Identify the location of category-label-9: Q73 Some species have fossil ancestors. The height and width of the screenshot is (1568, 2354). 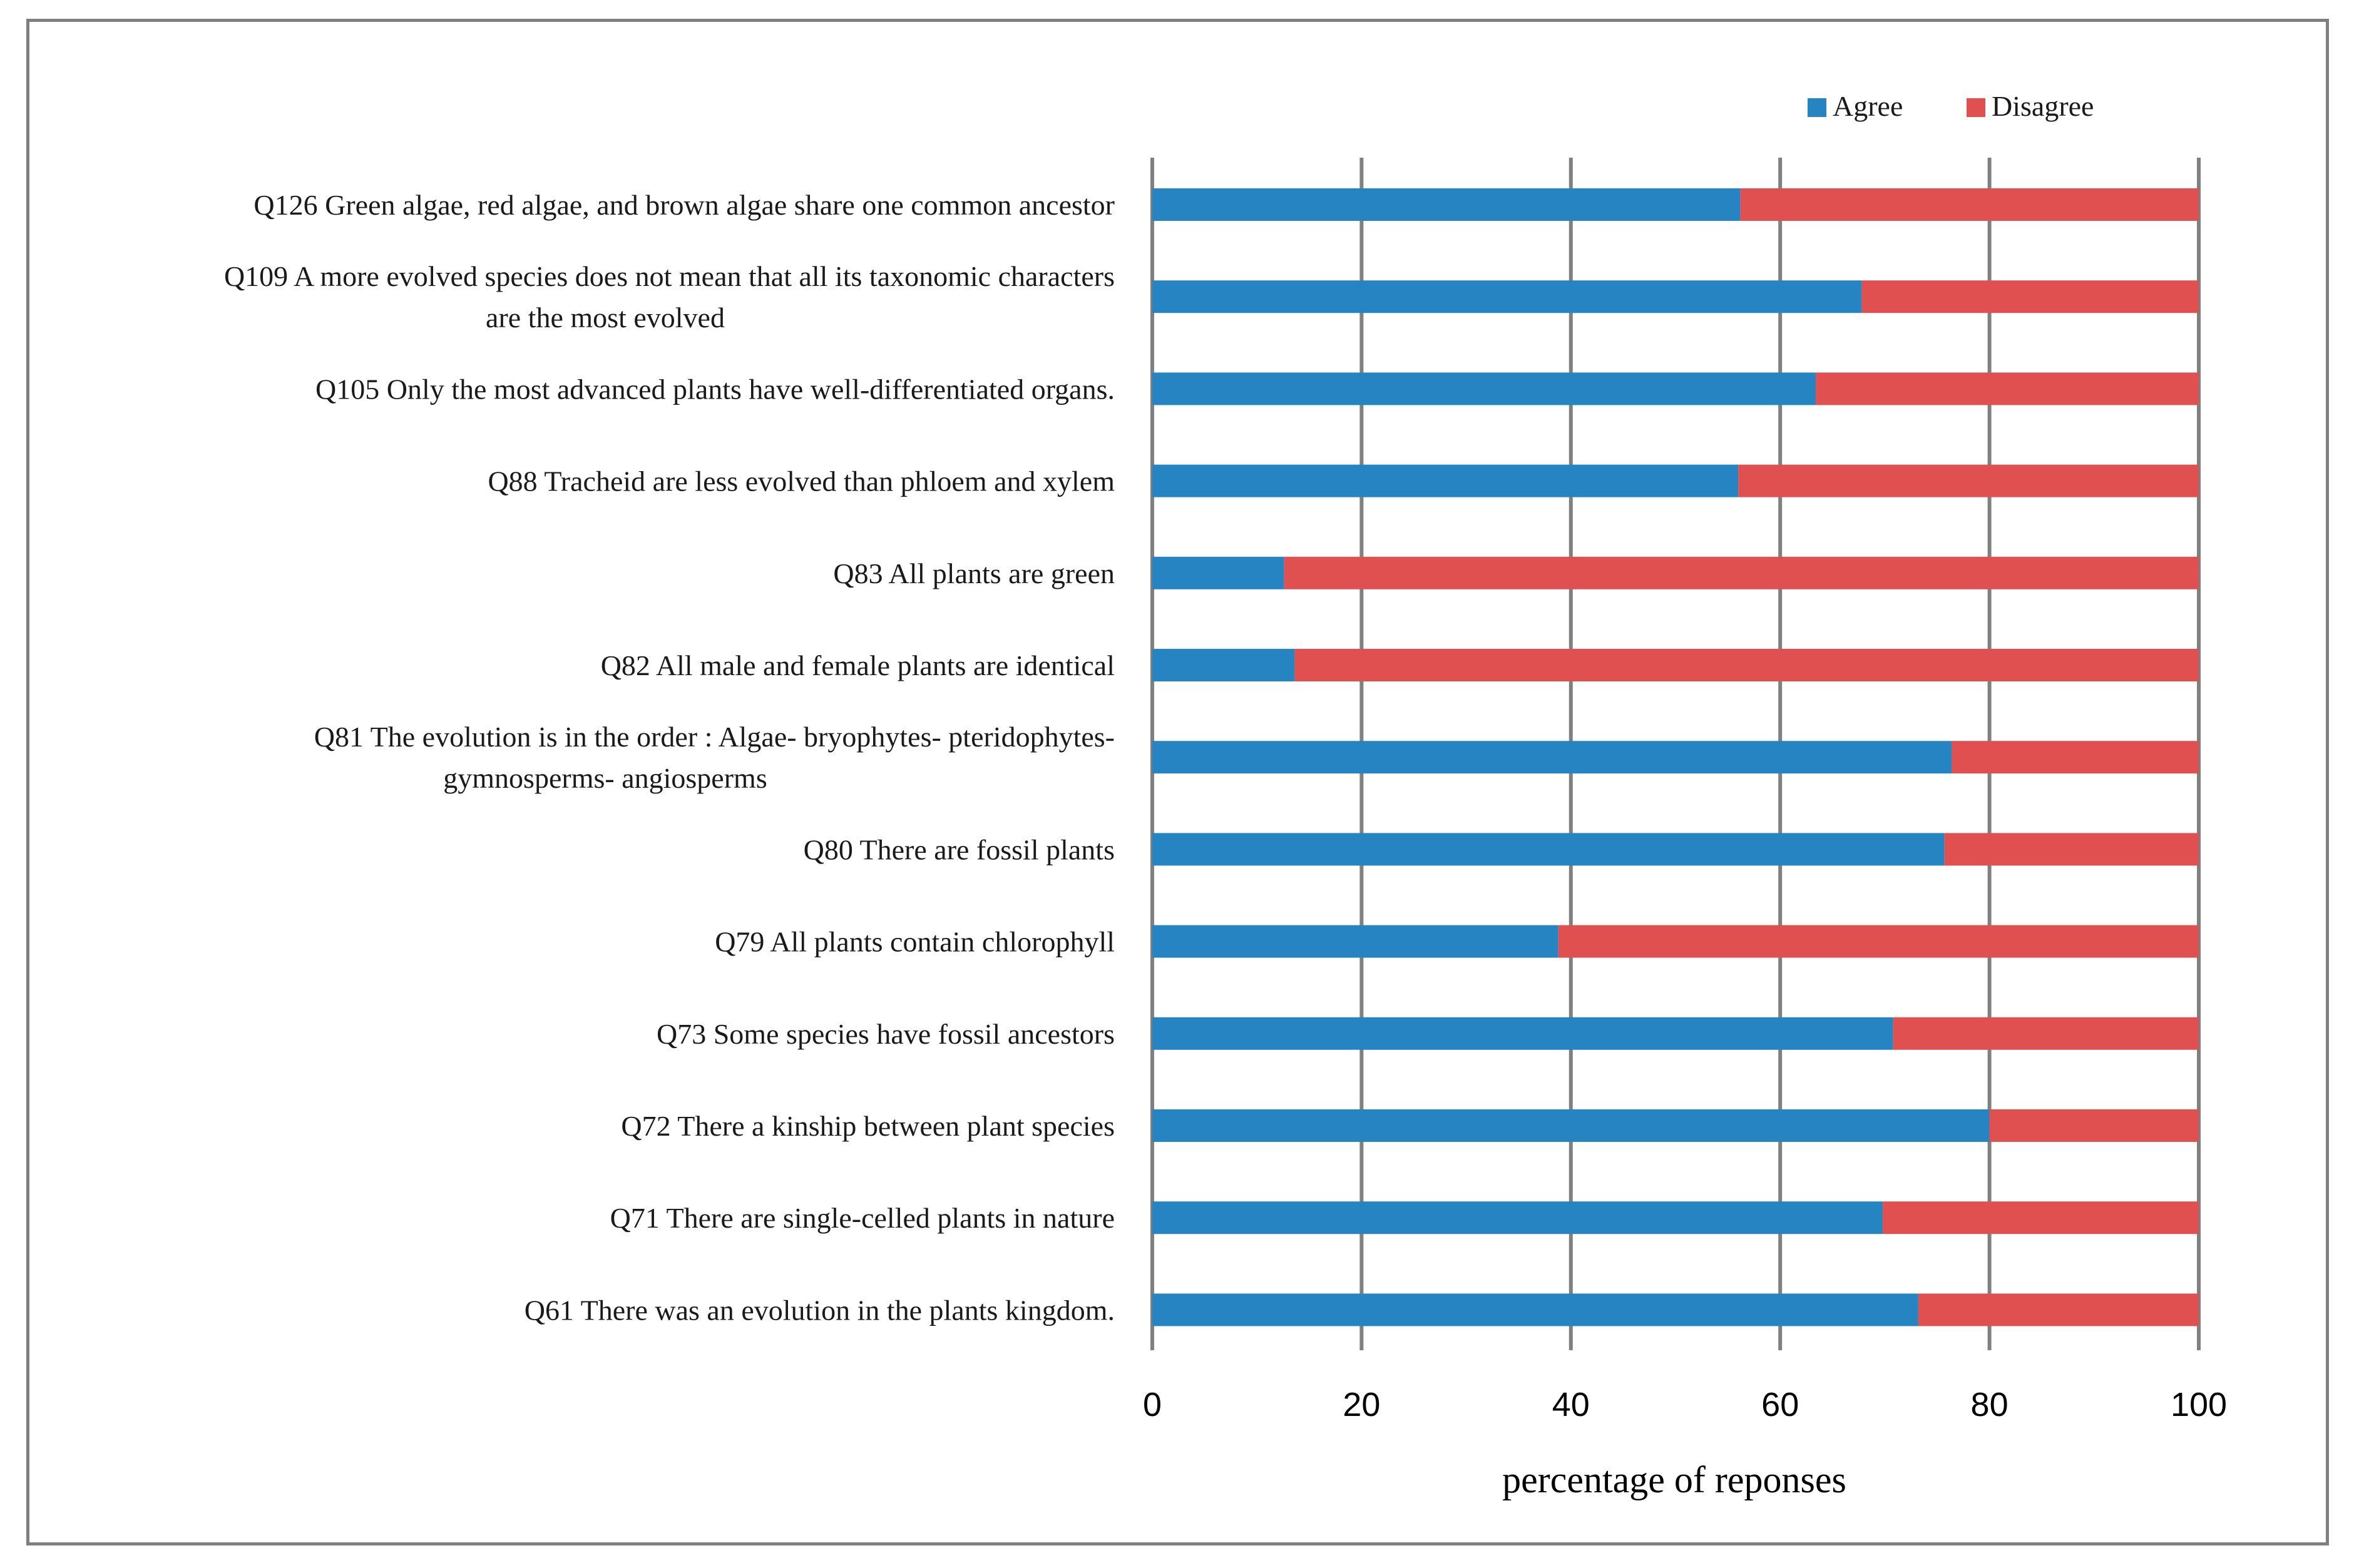
(886, 1034).